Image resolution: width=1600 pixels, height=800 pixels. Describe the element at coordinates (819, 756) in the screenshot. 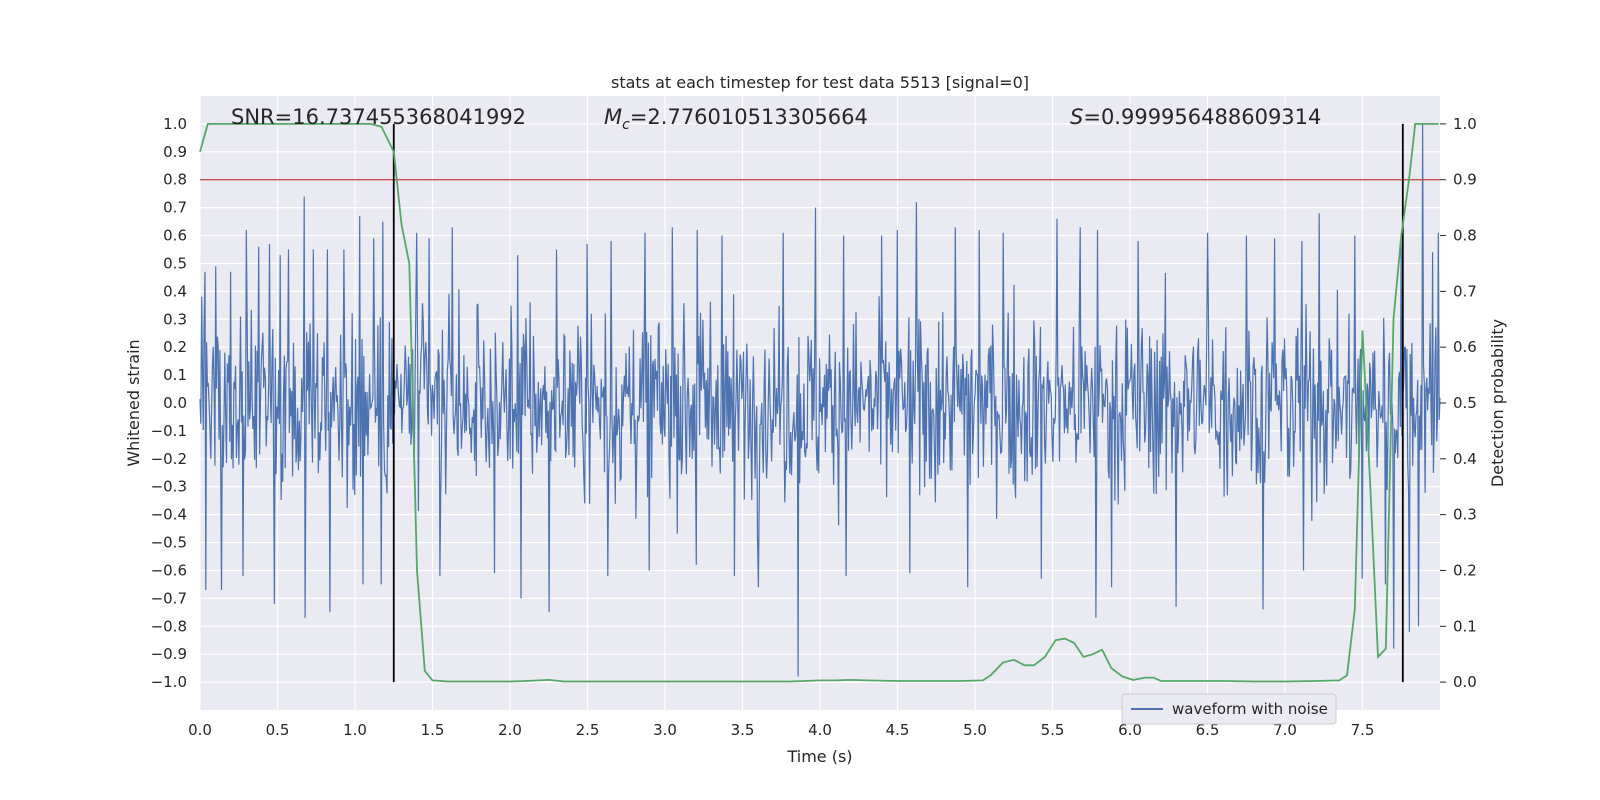

I see `x-axis-label: Time (s)` at that location.